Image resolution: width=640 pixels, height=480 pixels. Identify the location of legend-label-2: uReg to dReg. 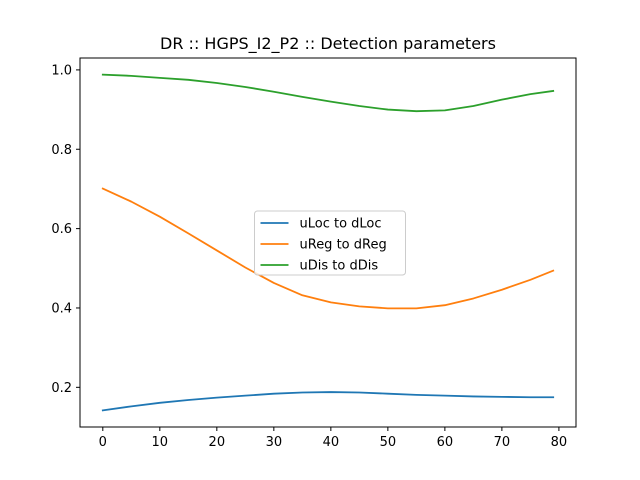
(343, 245).